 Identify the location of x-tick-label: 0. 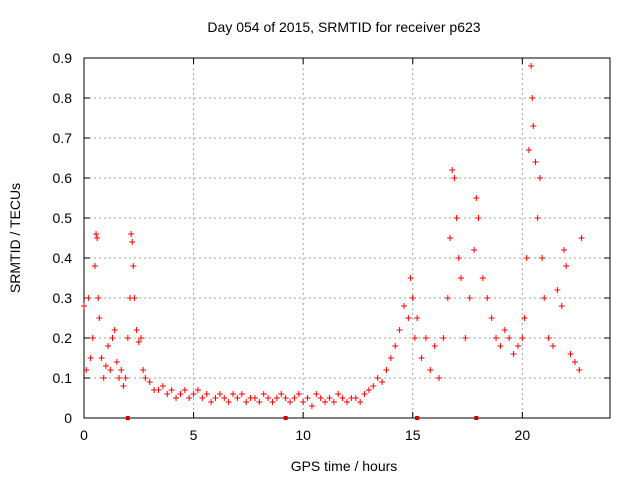
(84, 435).